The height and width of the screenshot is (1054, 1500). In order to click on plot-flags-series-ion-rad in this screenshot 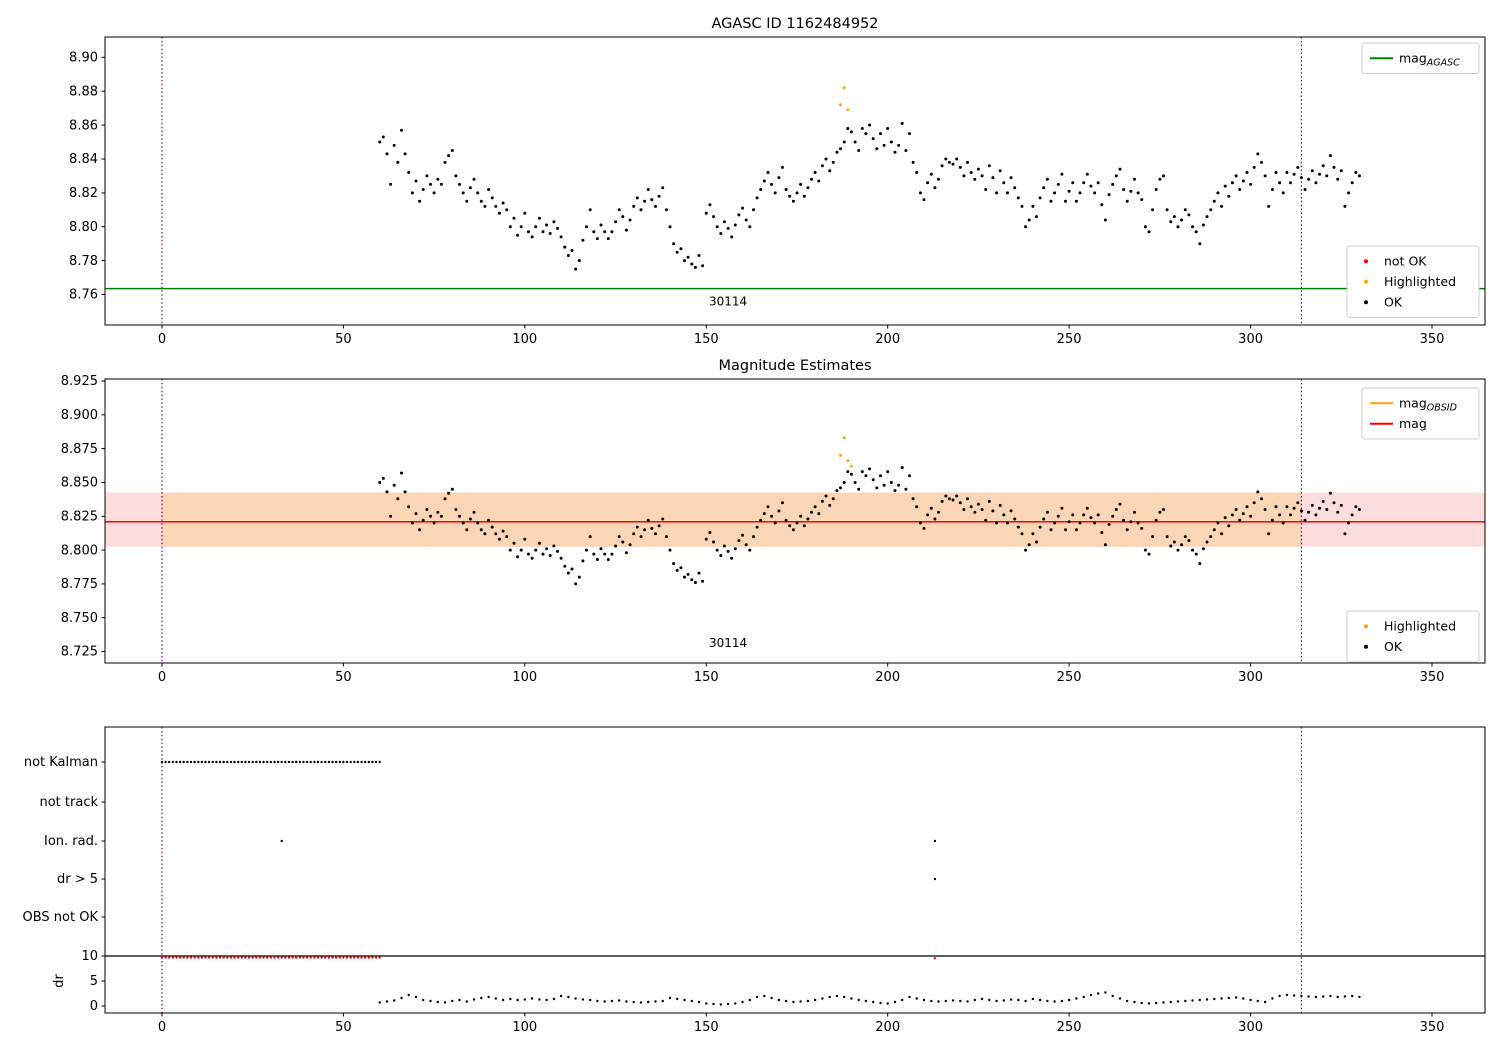, I will do `click(608, 841)`.